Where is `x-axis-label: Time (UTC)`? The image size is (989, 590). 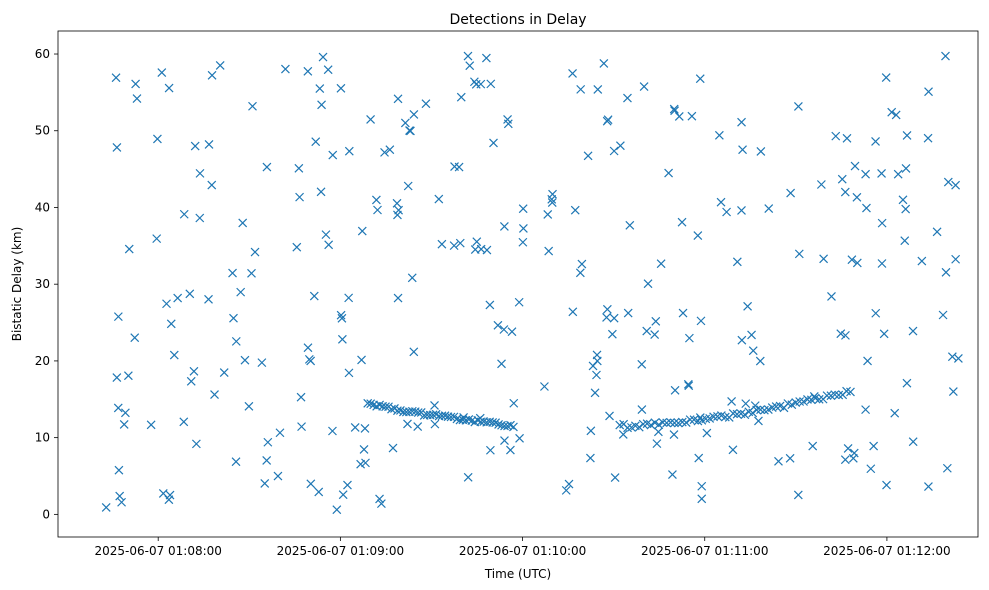 x-axis-label: Time (UTC) is located at coordinates (517, 574).